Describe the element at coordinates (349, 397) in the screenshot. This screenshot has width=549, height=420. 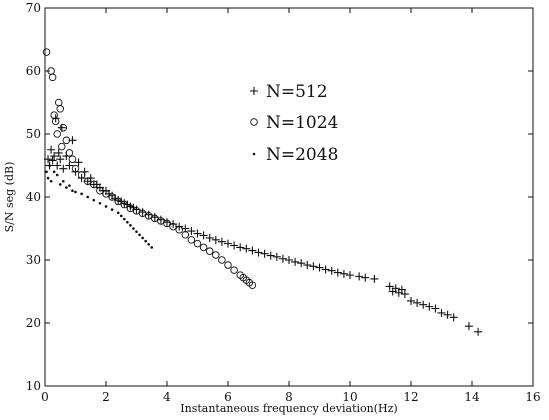
I see `x-tick-label-5: 10` at that location.